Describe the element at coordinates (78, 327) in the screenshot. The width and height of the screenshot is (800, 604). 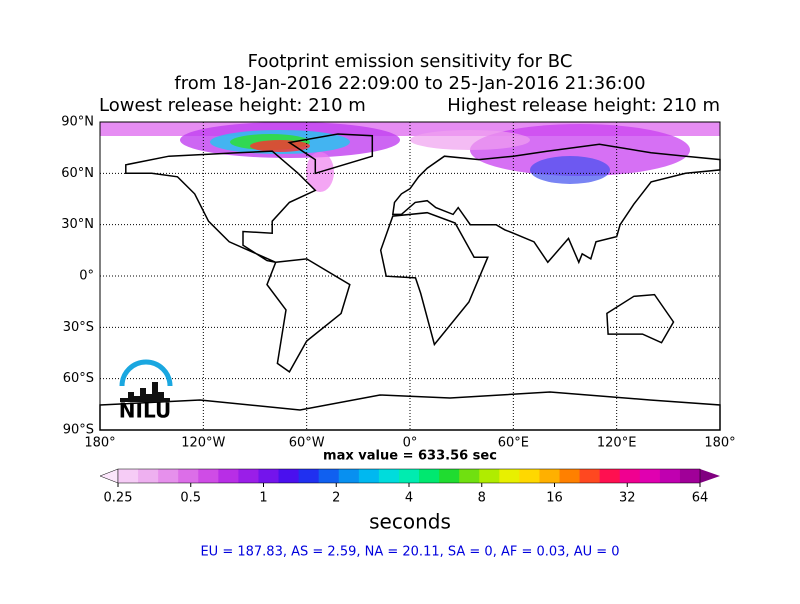
I see `y-tick-label: 30°S` at that location.